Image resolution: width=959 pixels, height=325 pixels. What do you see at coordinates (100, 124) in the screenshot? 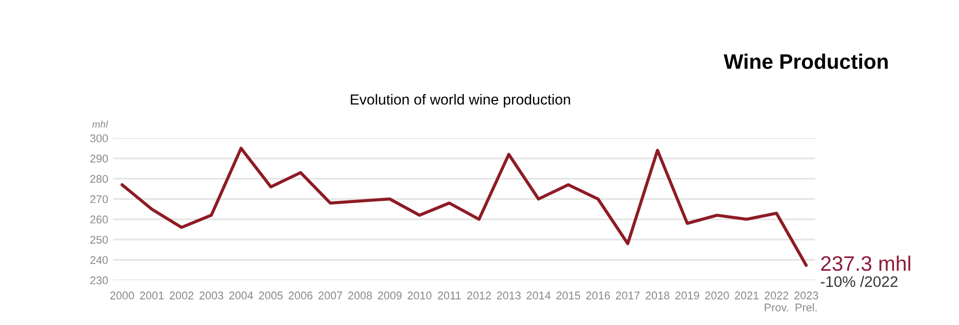
I see `y-axis-title: mhl` at bounding box center [100, 124].